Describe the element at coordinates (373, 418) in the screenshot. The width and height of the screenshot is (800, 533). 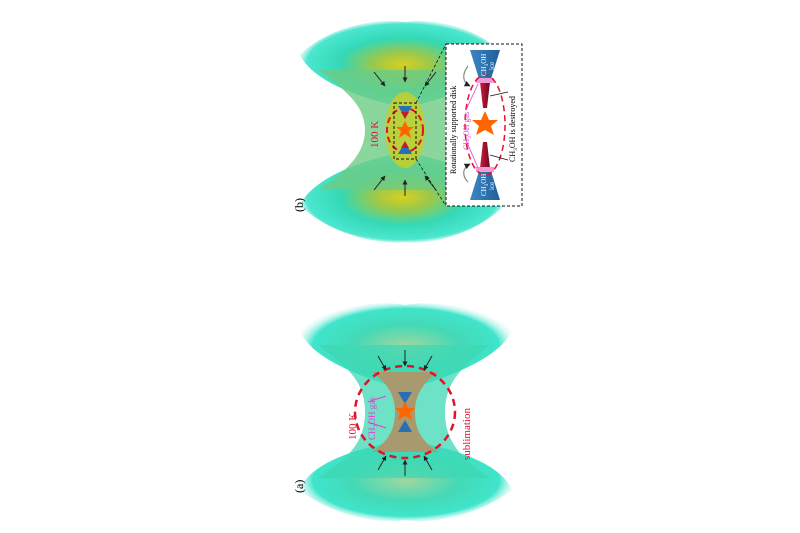
I see `panel-a-gas-label: CH3OH gas` at that location.